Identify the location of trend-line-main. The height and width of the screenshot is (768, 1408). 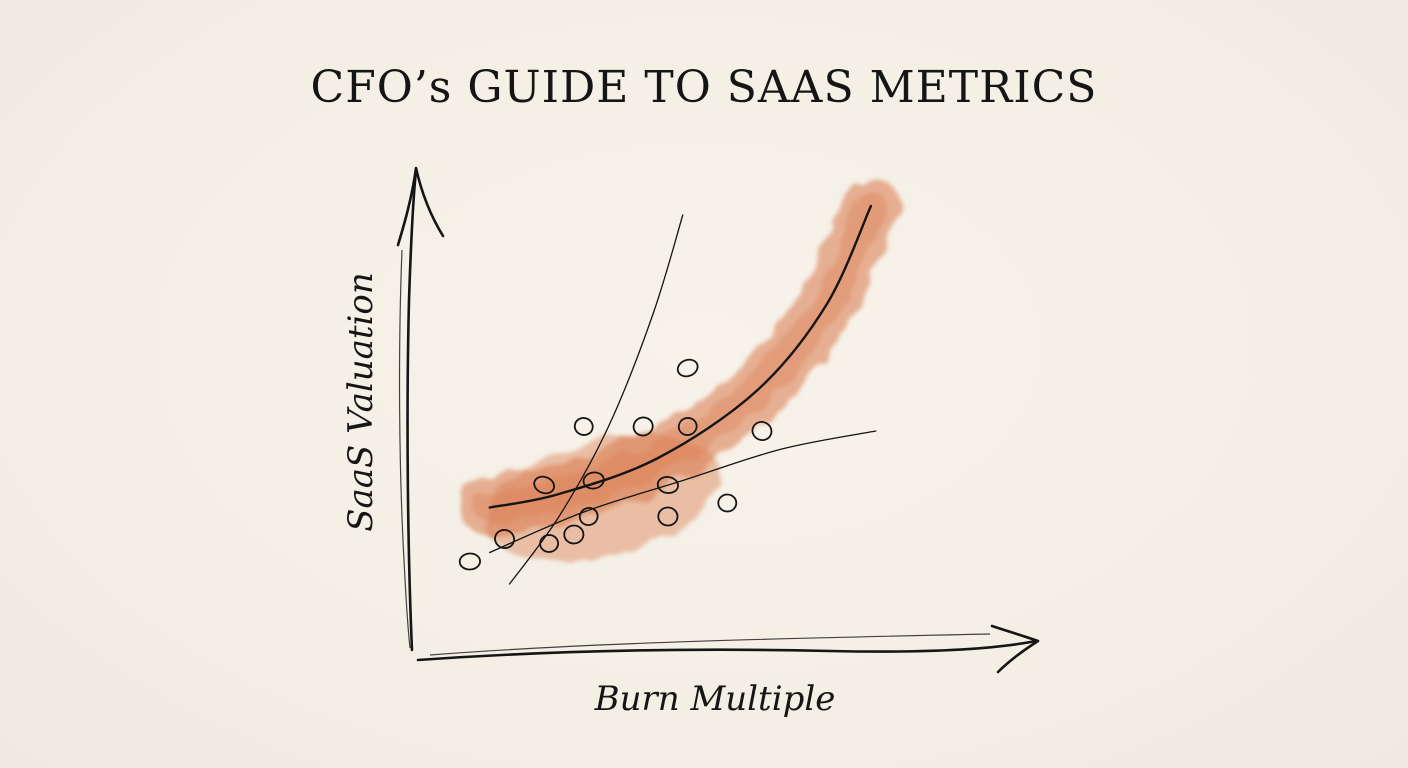
(680, 356).